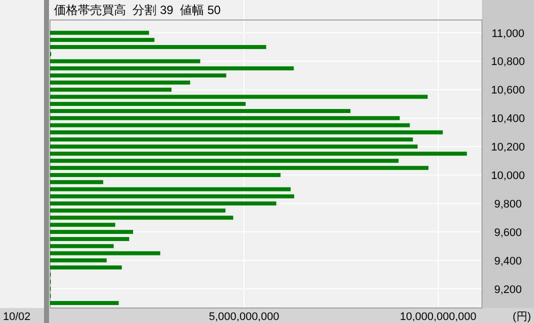 This screenshot has height=323, width=534. Describe the element at coordinates (17, 317) in the screenshot. I see `text: 10/02` at that location.